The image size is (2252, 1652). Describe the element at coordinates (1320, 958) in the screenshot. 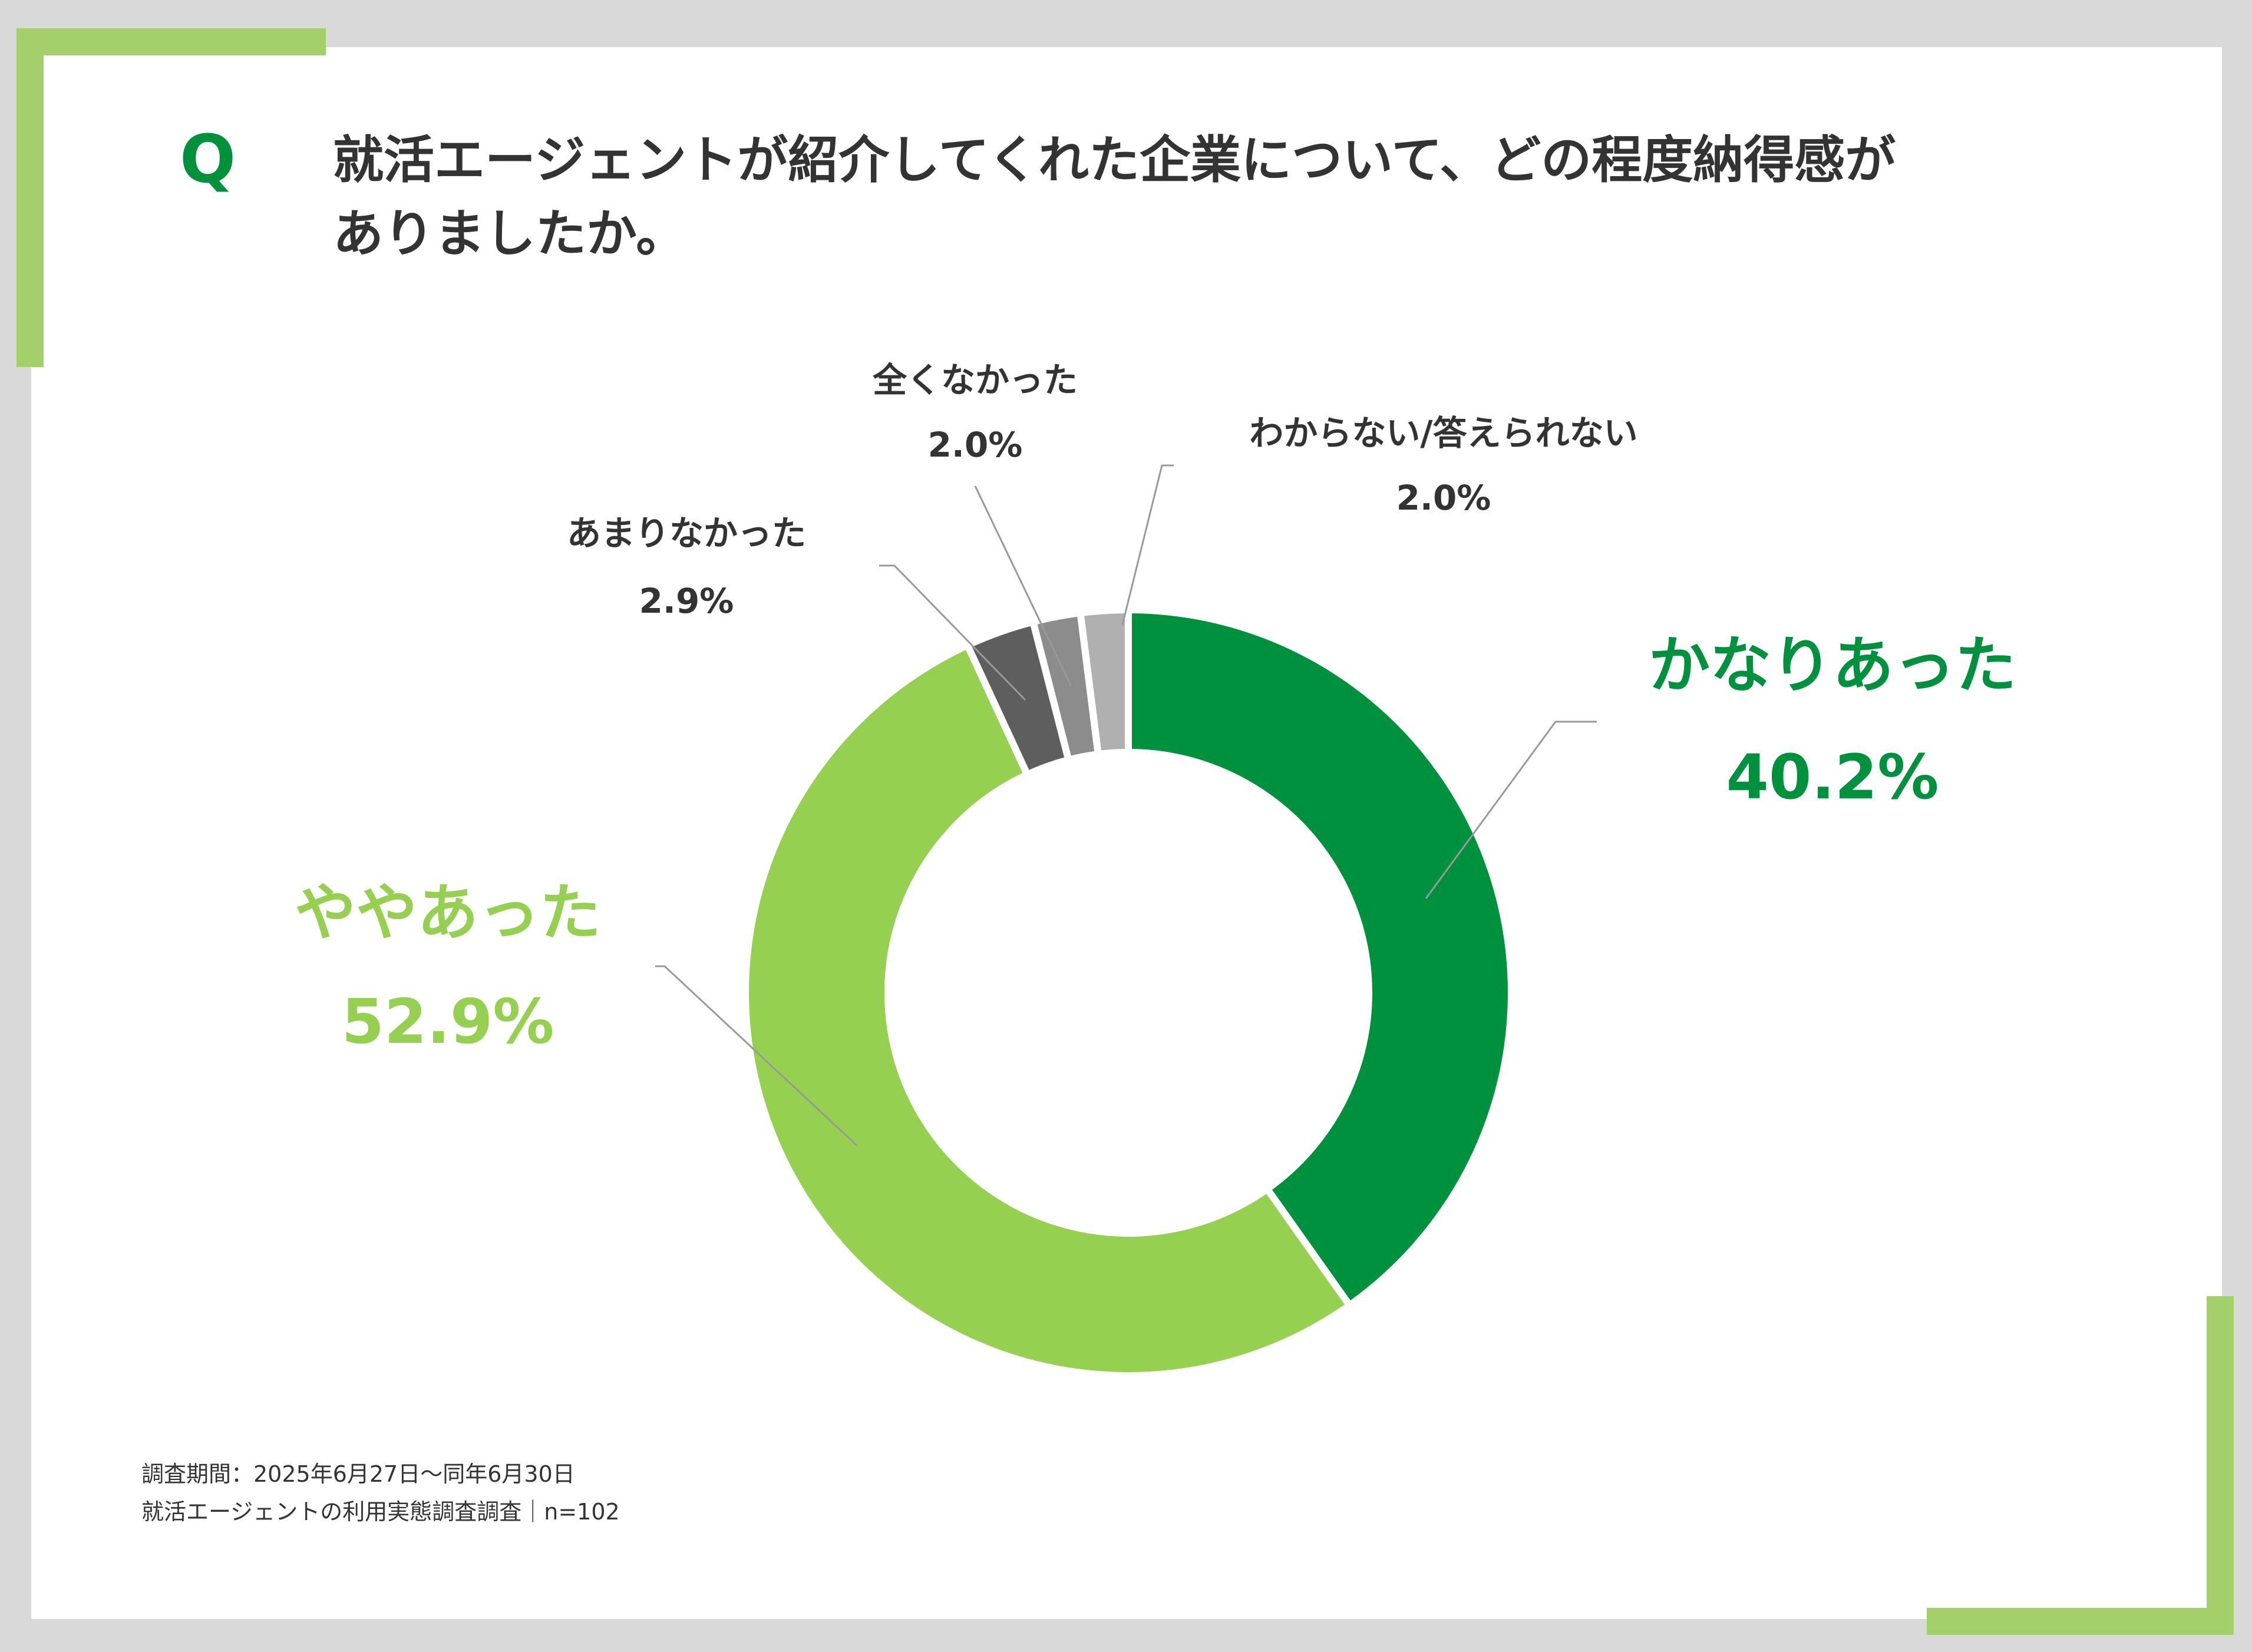

I see `slice-very` at that location.